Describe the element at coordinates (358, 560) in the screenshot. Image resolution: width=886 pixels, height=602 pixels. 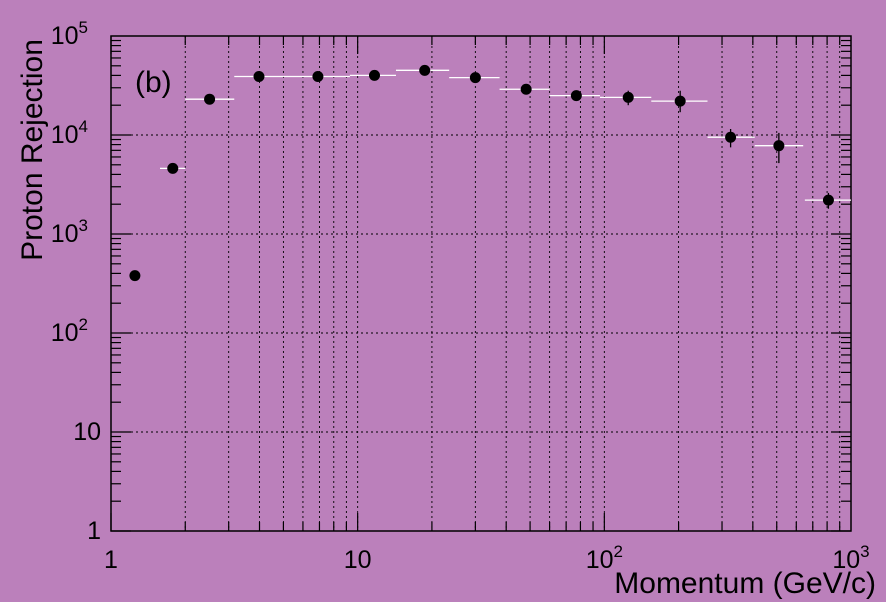
I see `x-tick-label: 10` at that location.